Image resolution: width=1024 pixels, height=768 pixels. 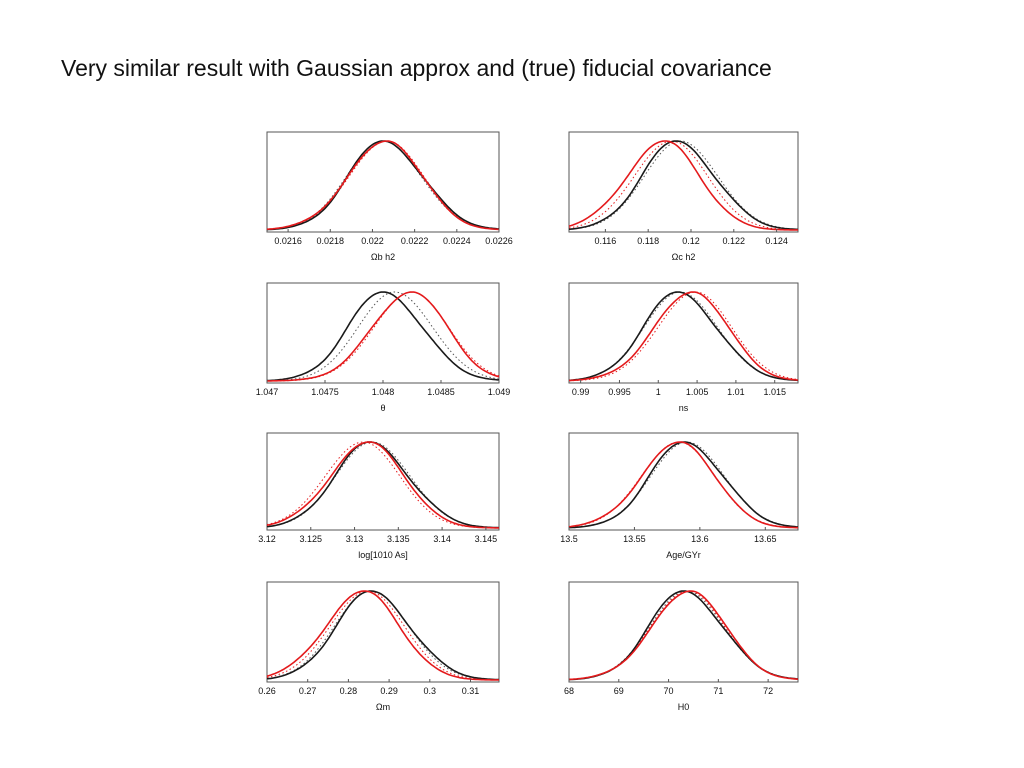 What do you see at coordinates (684, 257) in the screenshot?
I see `x-axis-label: Ωc h2` at bounding box center [684, 257].